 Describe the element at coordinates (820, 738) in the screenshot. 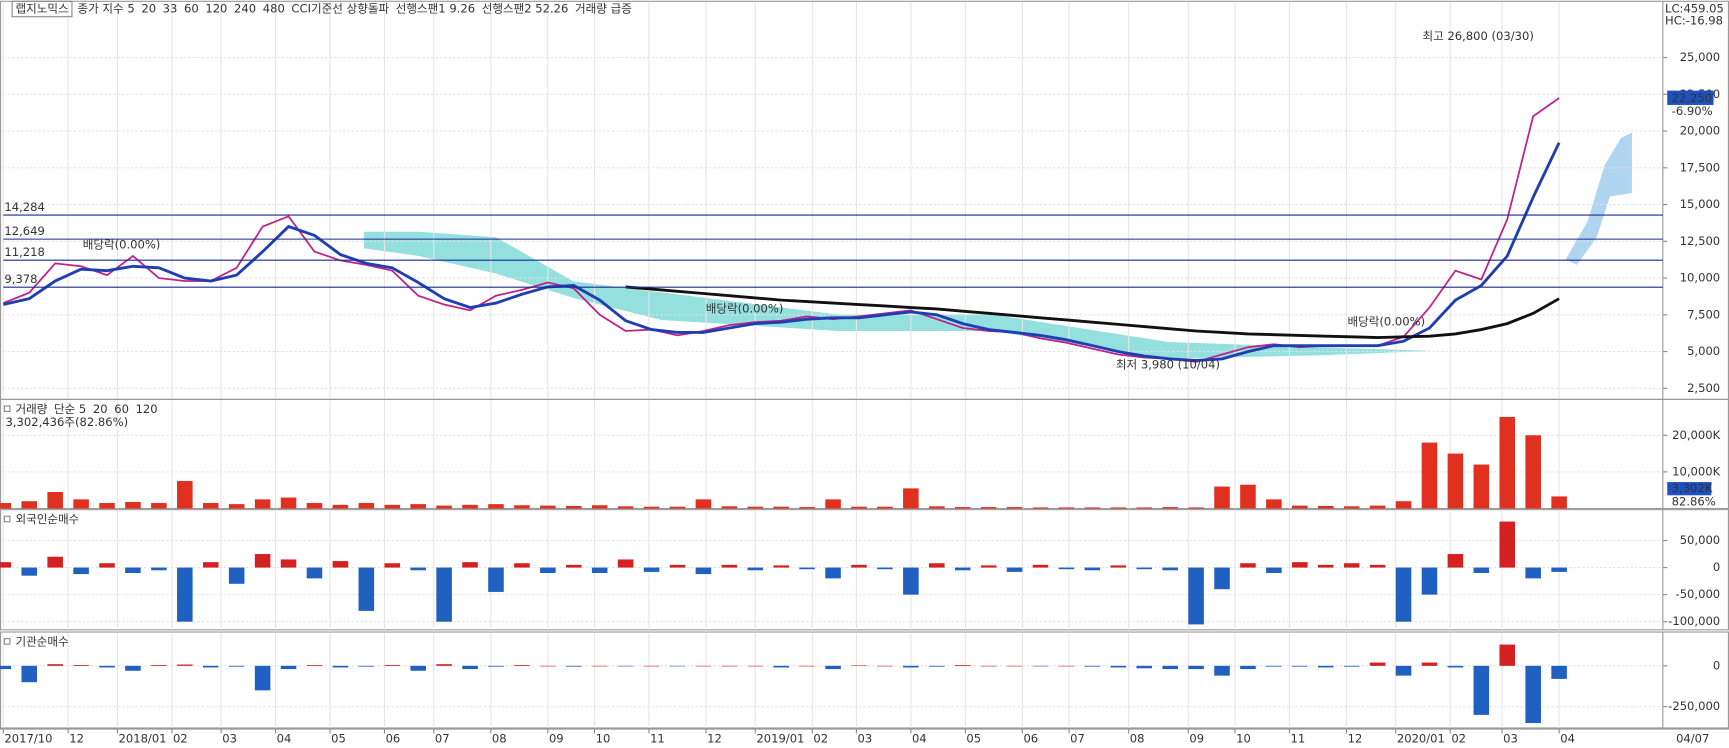

I see `x-tick-label: 02` at that location.